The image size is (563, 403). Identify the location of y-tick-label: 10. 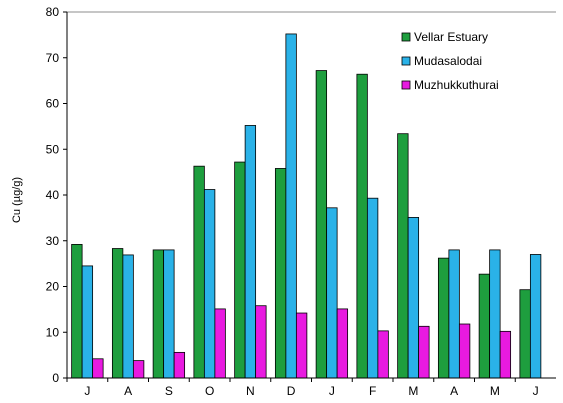
(53, 332).